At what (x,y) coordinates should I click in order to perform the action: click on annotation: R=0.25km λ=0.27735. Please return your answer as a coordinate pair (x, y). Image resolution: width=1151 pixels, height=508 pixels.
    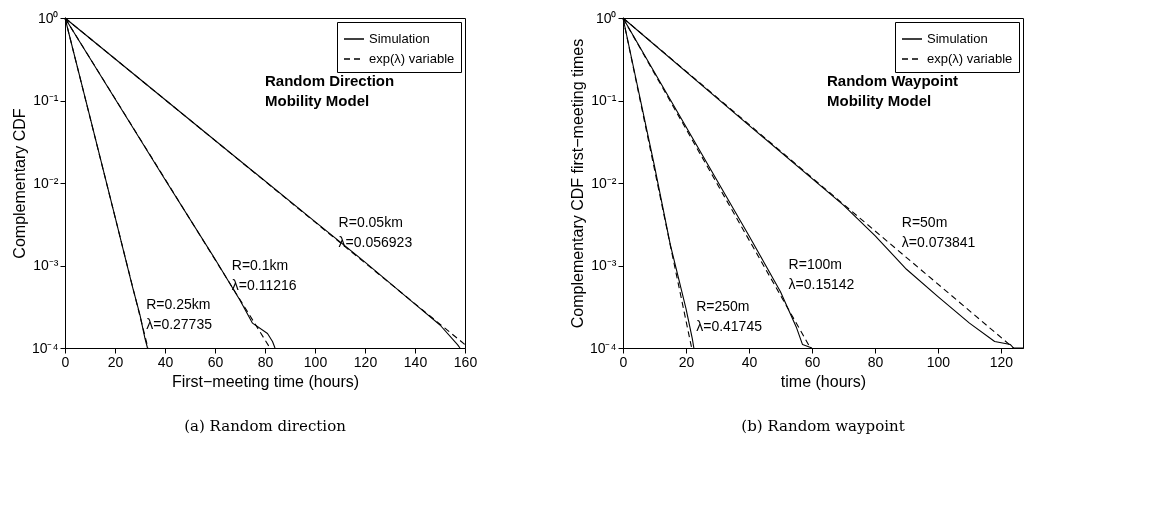
    Looking at the image, I should click on (179, 314).